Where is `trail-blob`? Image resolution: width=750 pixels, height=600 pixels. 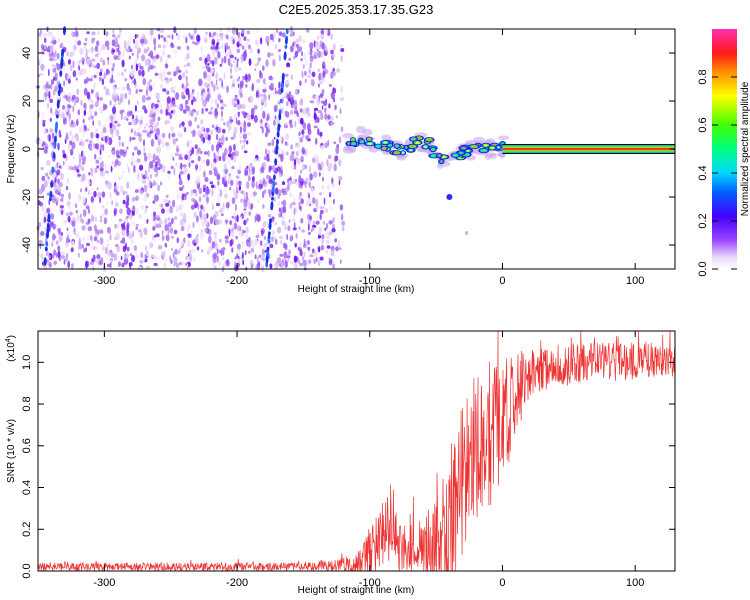 trail-blob is located at coordinates (64, 30).